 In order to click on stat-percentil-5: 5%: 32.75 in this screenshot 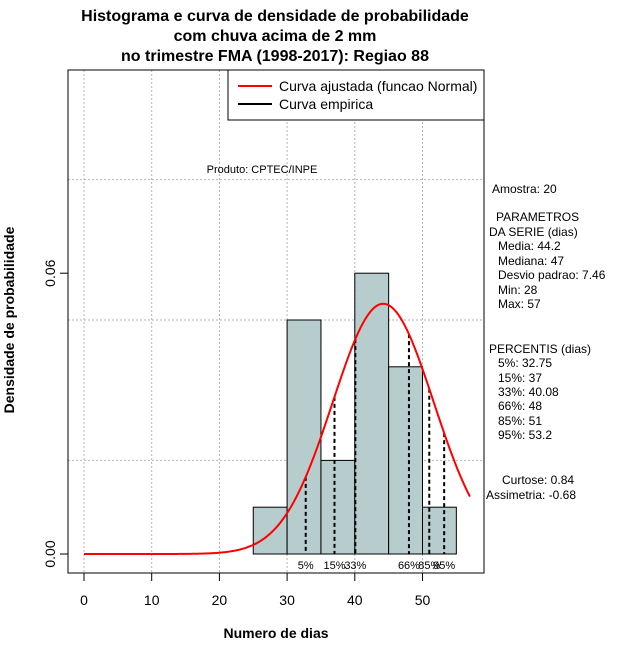, I will do `click(525, 363)`.